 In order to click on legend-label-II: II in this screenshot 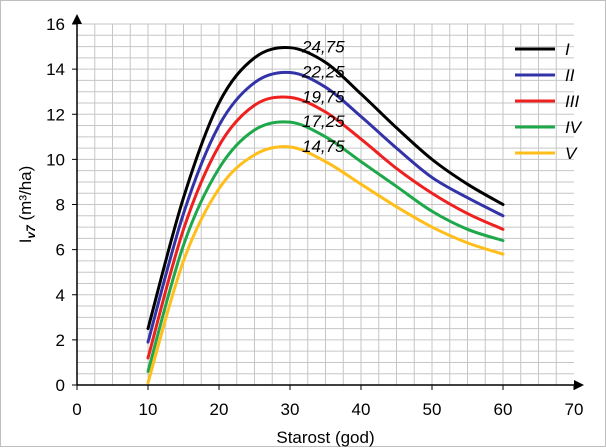, I will do `click(570, 75)`.